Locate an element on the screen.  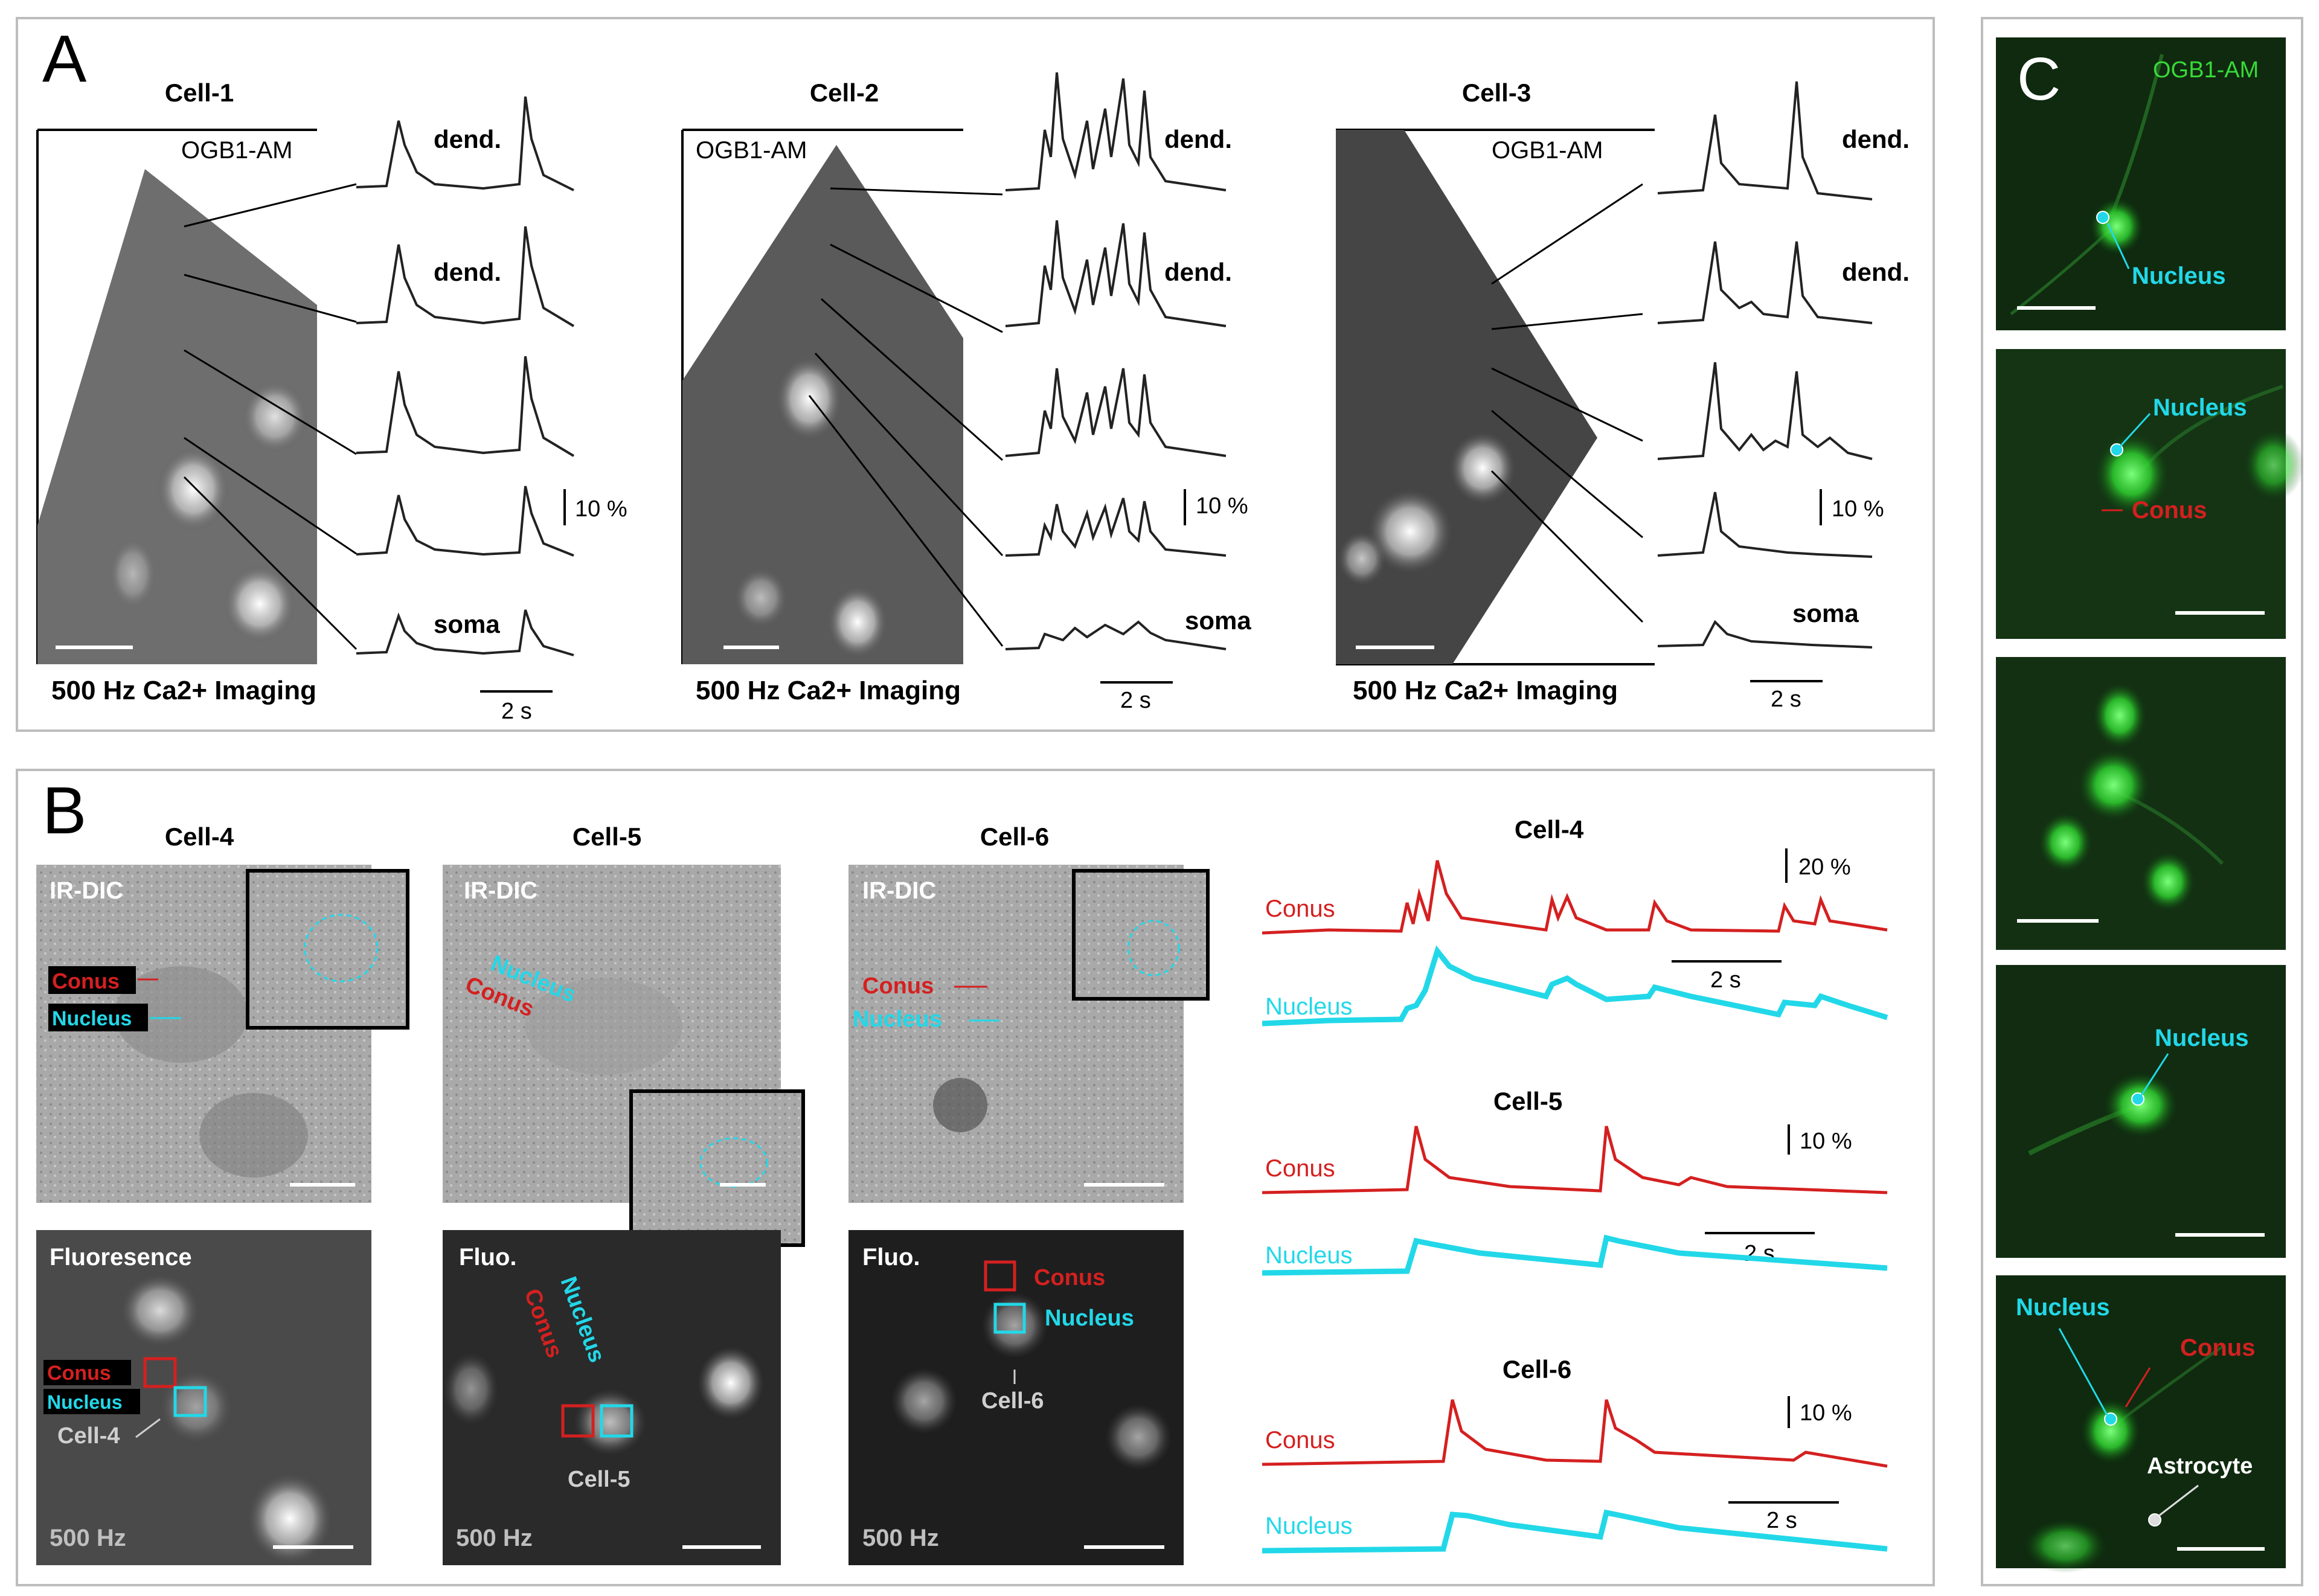
cell-1-dend2: dend. is located at coordinates (468, 272).